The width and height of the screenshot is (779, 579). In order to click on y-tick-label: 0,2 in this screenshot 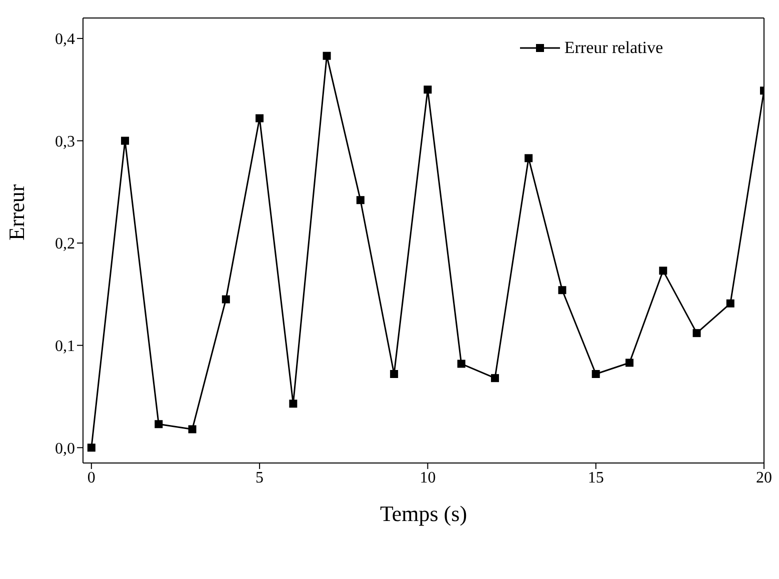, I will do `click(65, 244)`.